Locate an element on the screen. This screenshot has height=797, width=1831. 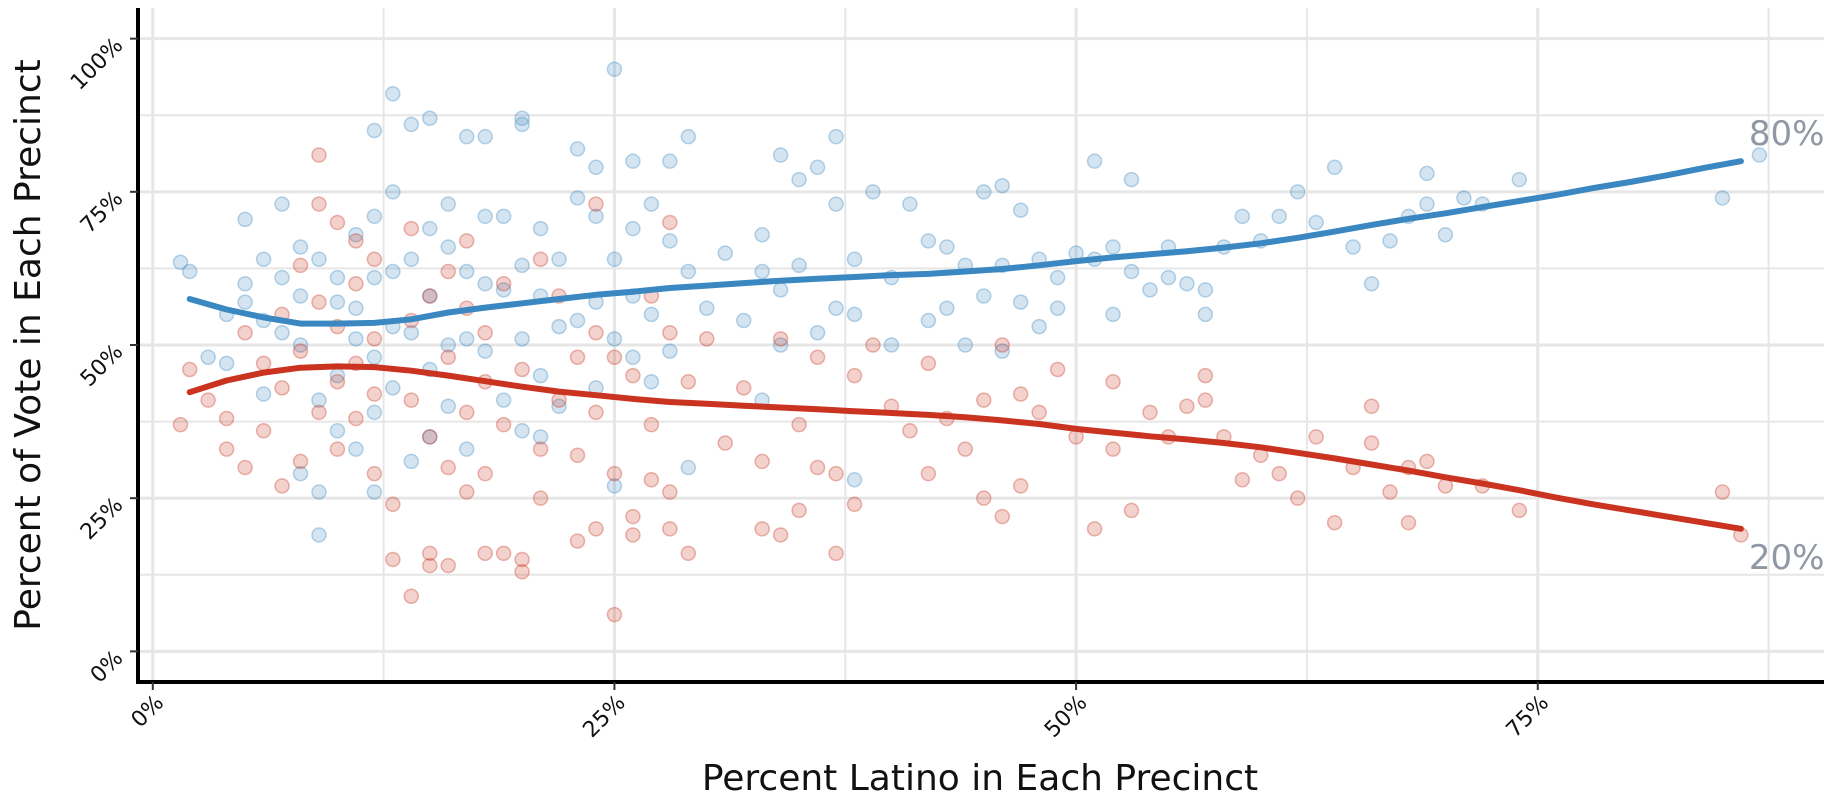
y-tick-label: 75% is located at coordinates (102, 212).